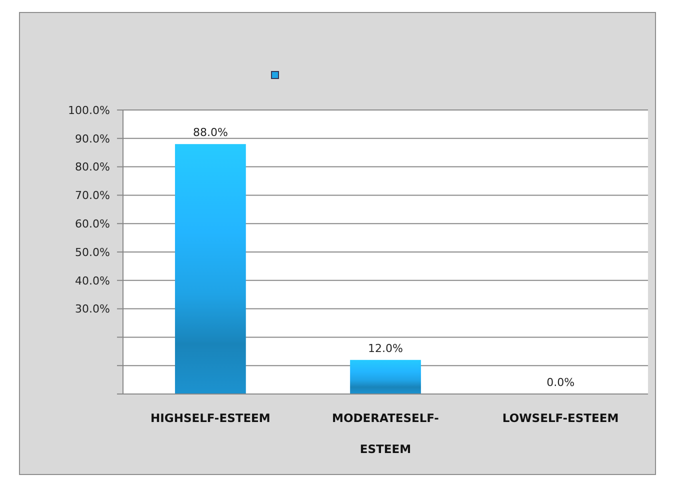 The image size is (673, 486). Describe the element at coordinates (385, 348) in the screenshot. I see `text: 12.0%` at that location.